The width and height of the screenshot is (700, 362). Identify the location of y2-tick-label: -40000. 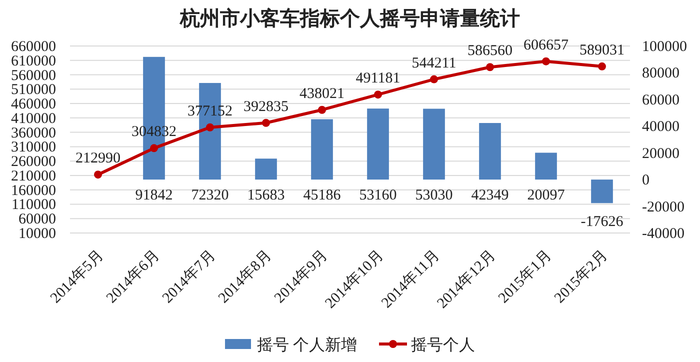
(663, 234).